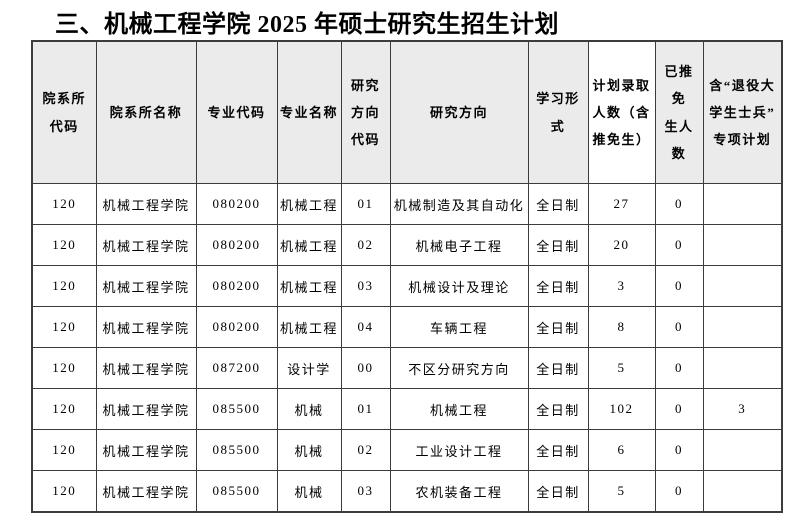 The image size is (802, 527). I want to click on table-row: 120 机械工程学院 080200 机械工程 03 机械设计及理论 全日制 3 0, so click(407, 286).